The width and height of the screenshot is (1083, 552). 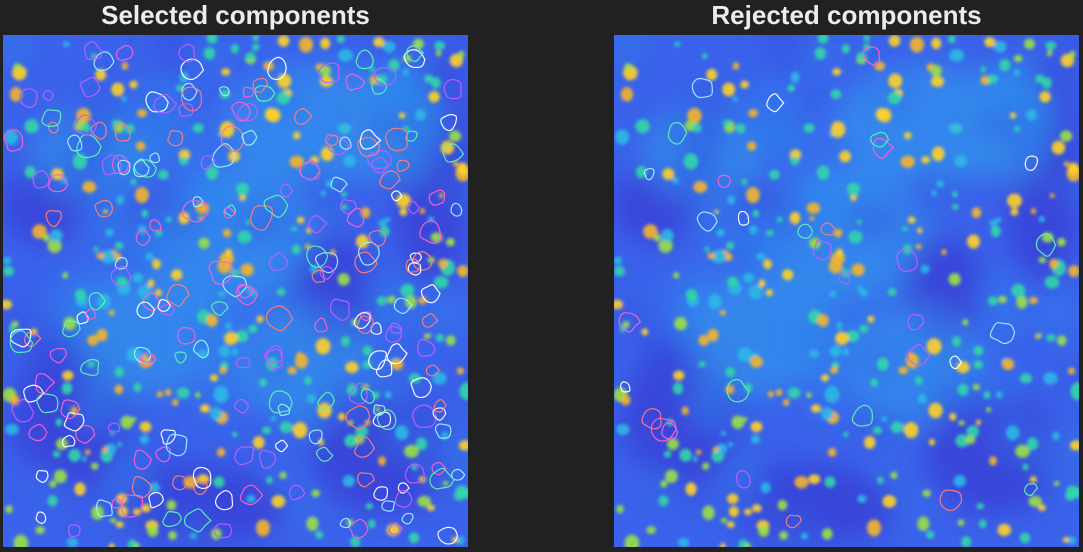 I want to click on rejected-panel-title: Rejected components, so click(x=846, y=16).